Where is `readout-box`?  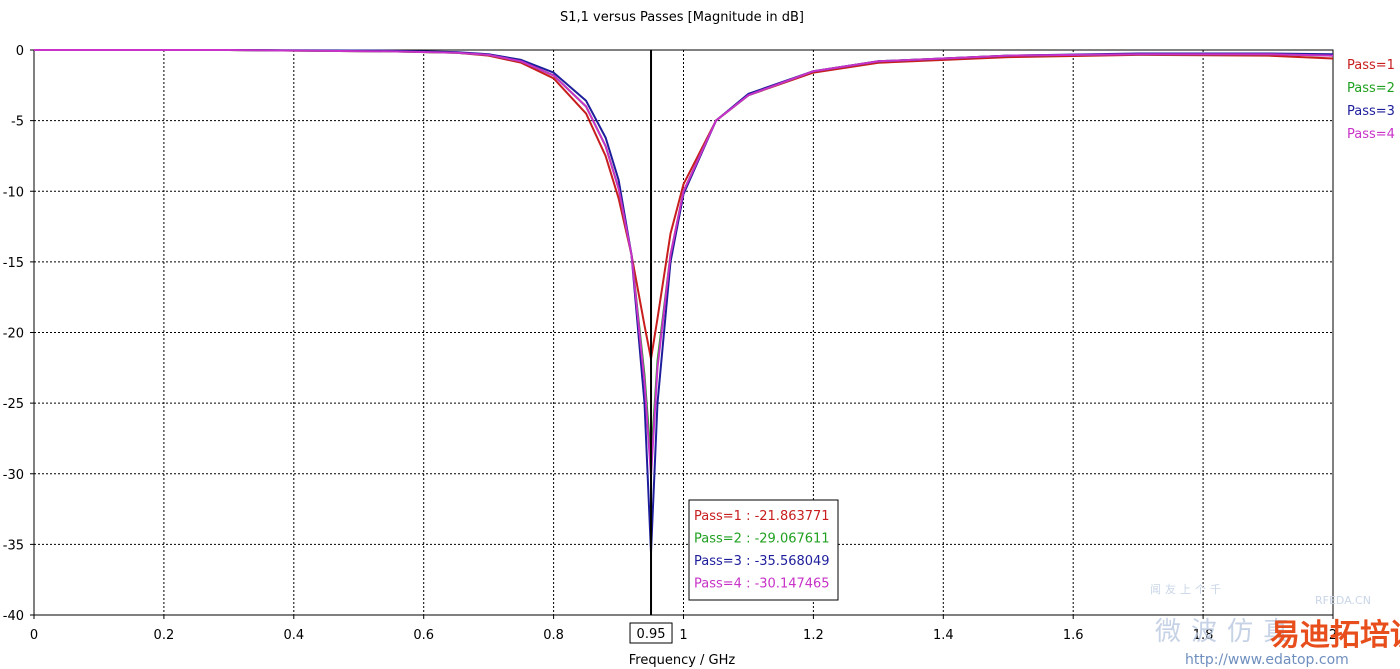
readout-box is located at coordinates (763, 550).